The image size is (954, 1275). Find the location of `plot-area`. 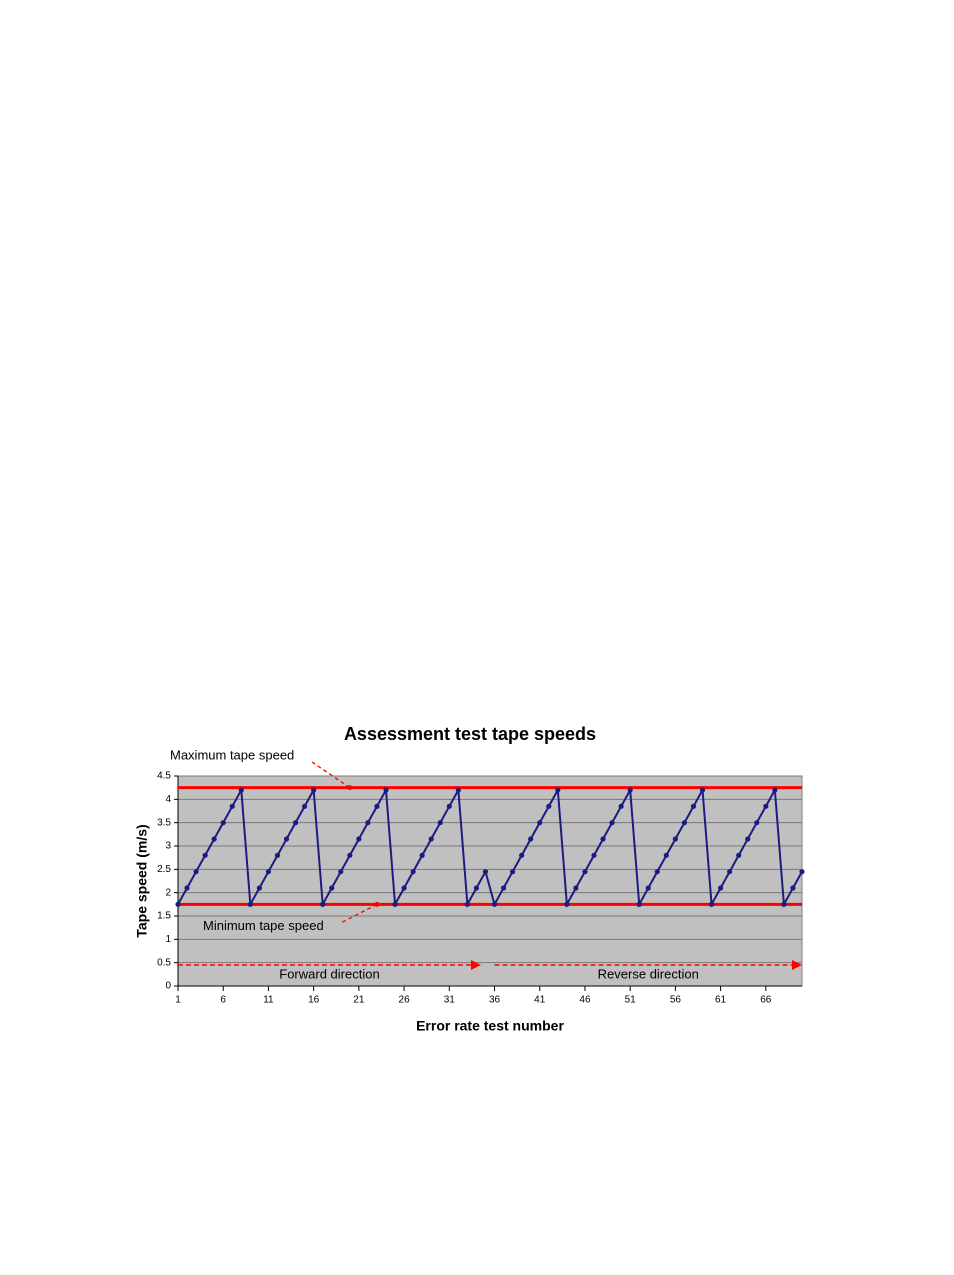

plot-area is located at coordinates (490, 881).